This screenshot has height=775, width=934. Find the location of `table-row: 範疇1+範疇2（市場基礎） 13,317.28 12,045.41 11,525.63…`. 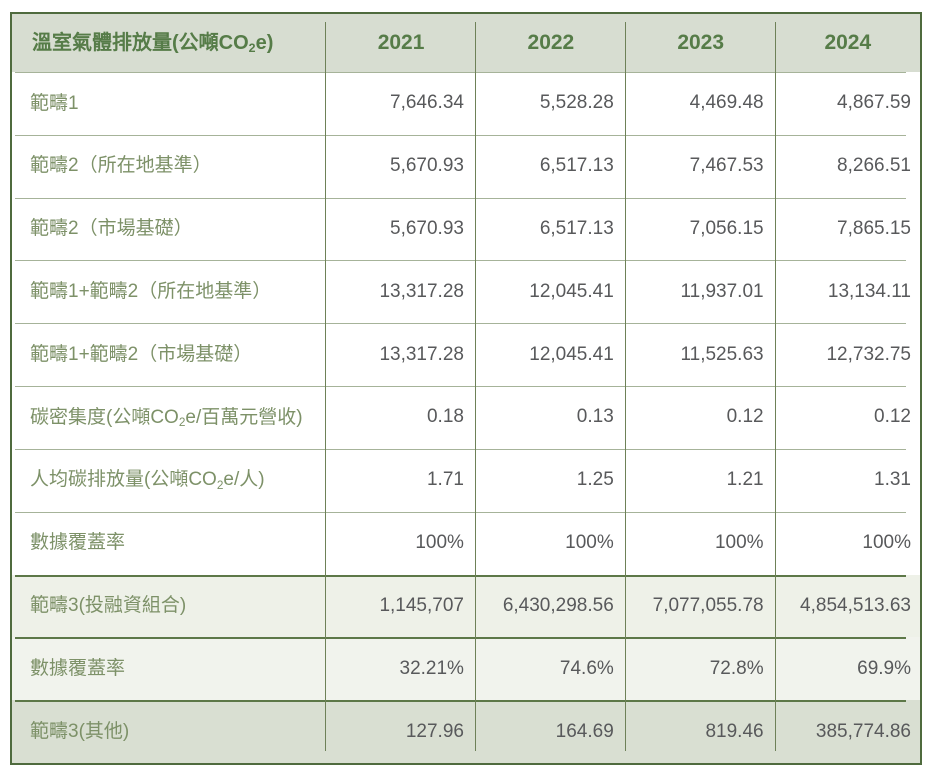

table-row: 範疇1+範疇2（市場基礎） 13,317.28 12,045.41 11,525.63… is located at coordinates (466, 355).